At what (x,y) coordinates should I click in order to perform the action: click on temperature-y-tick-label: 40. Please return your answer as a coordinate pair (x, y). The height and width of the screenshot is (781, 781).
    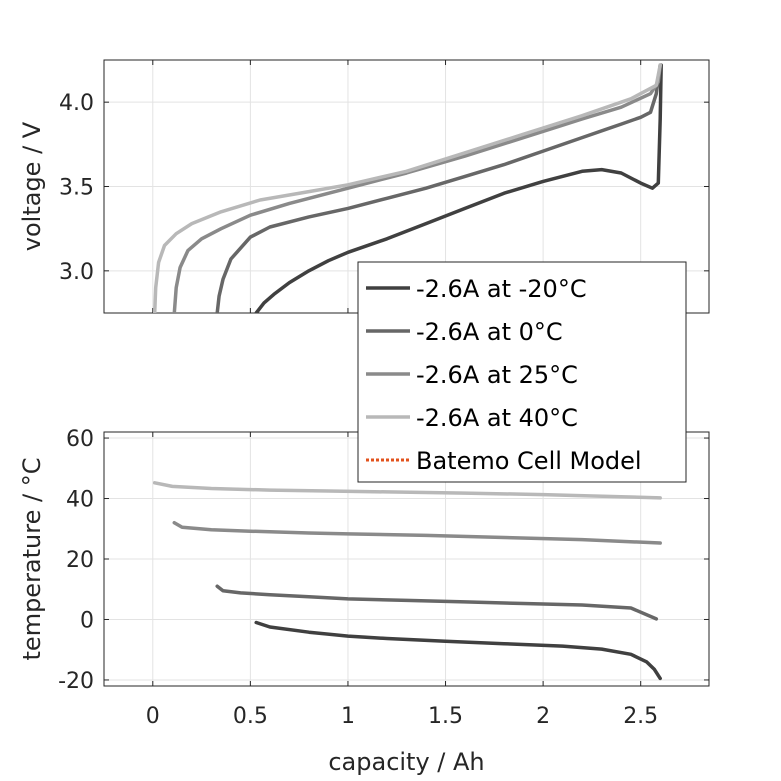
    Looking at the image, I should click on (80, 500).